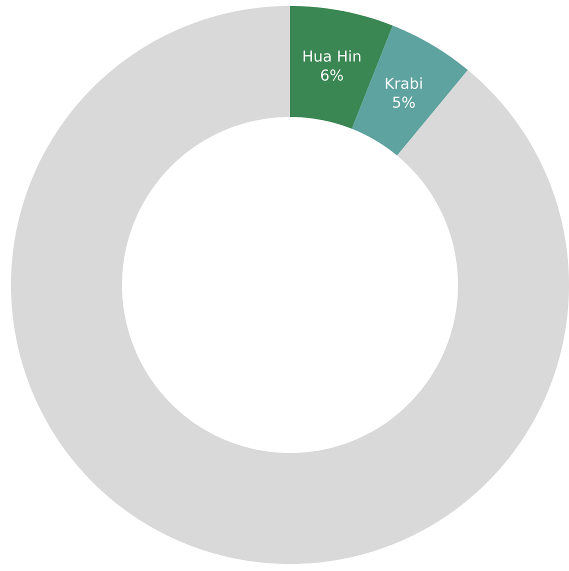 The image size is (569, 571). Describe the element at coordinates (332, 56) in the screenshot. I see `slice-label: Hua Hin` at that location.